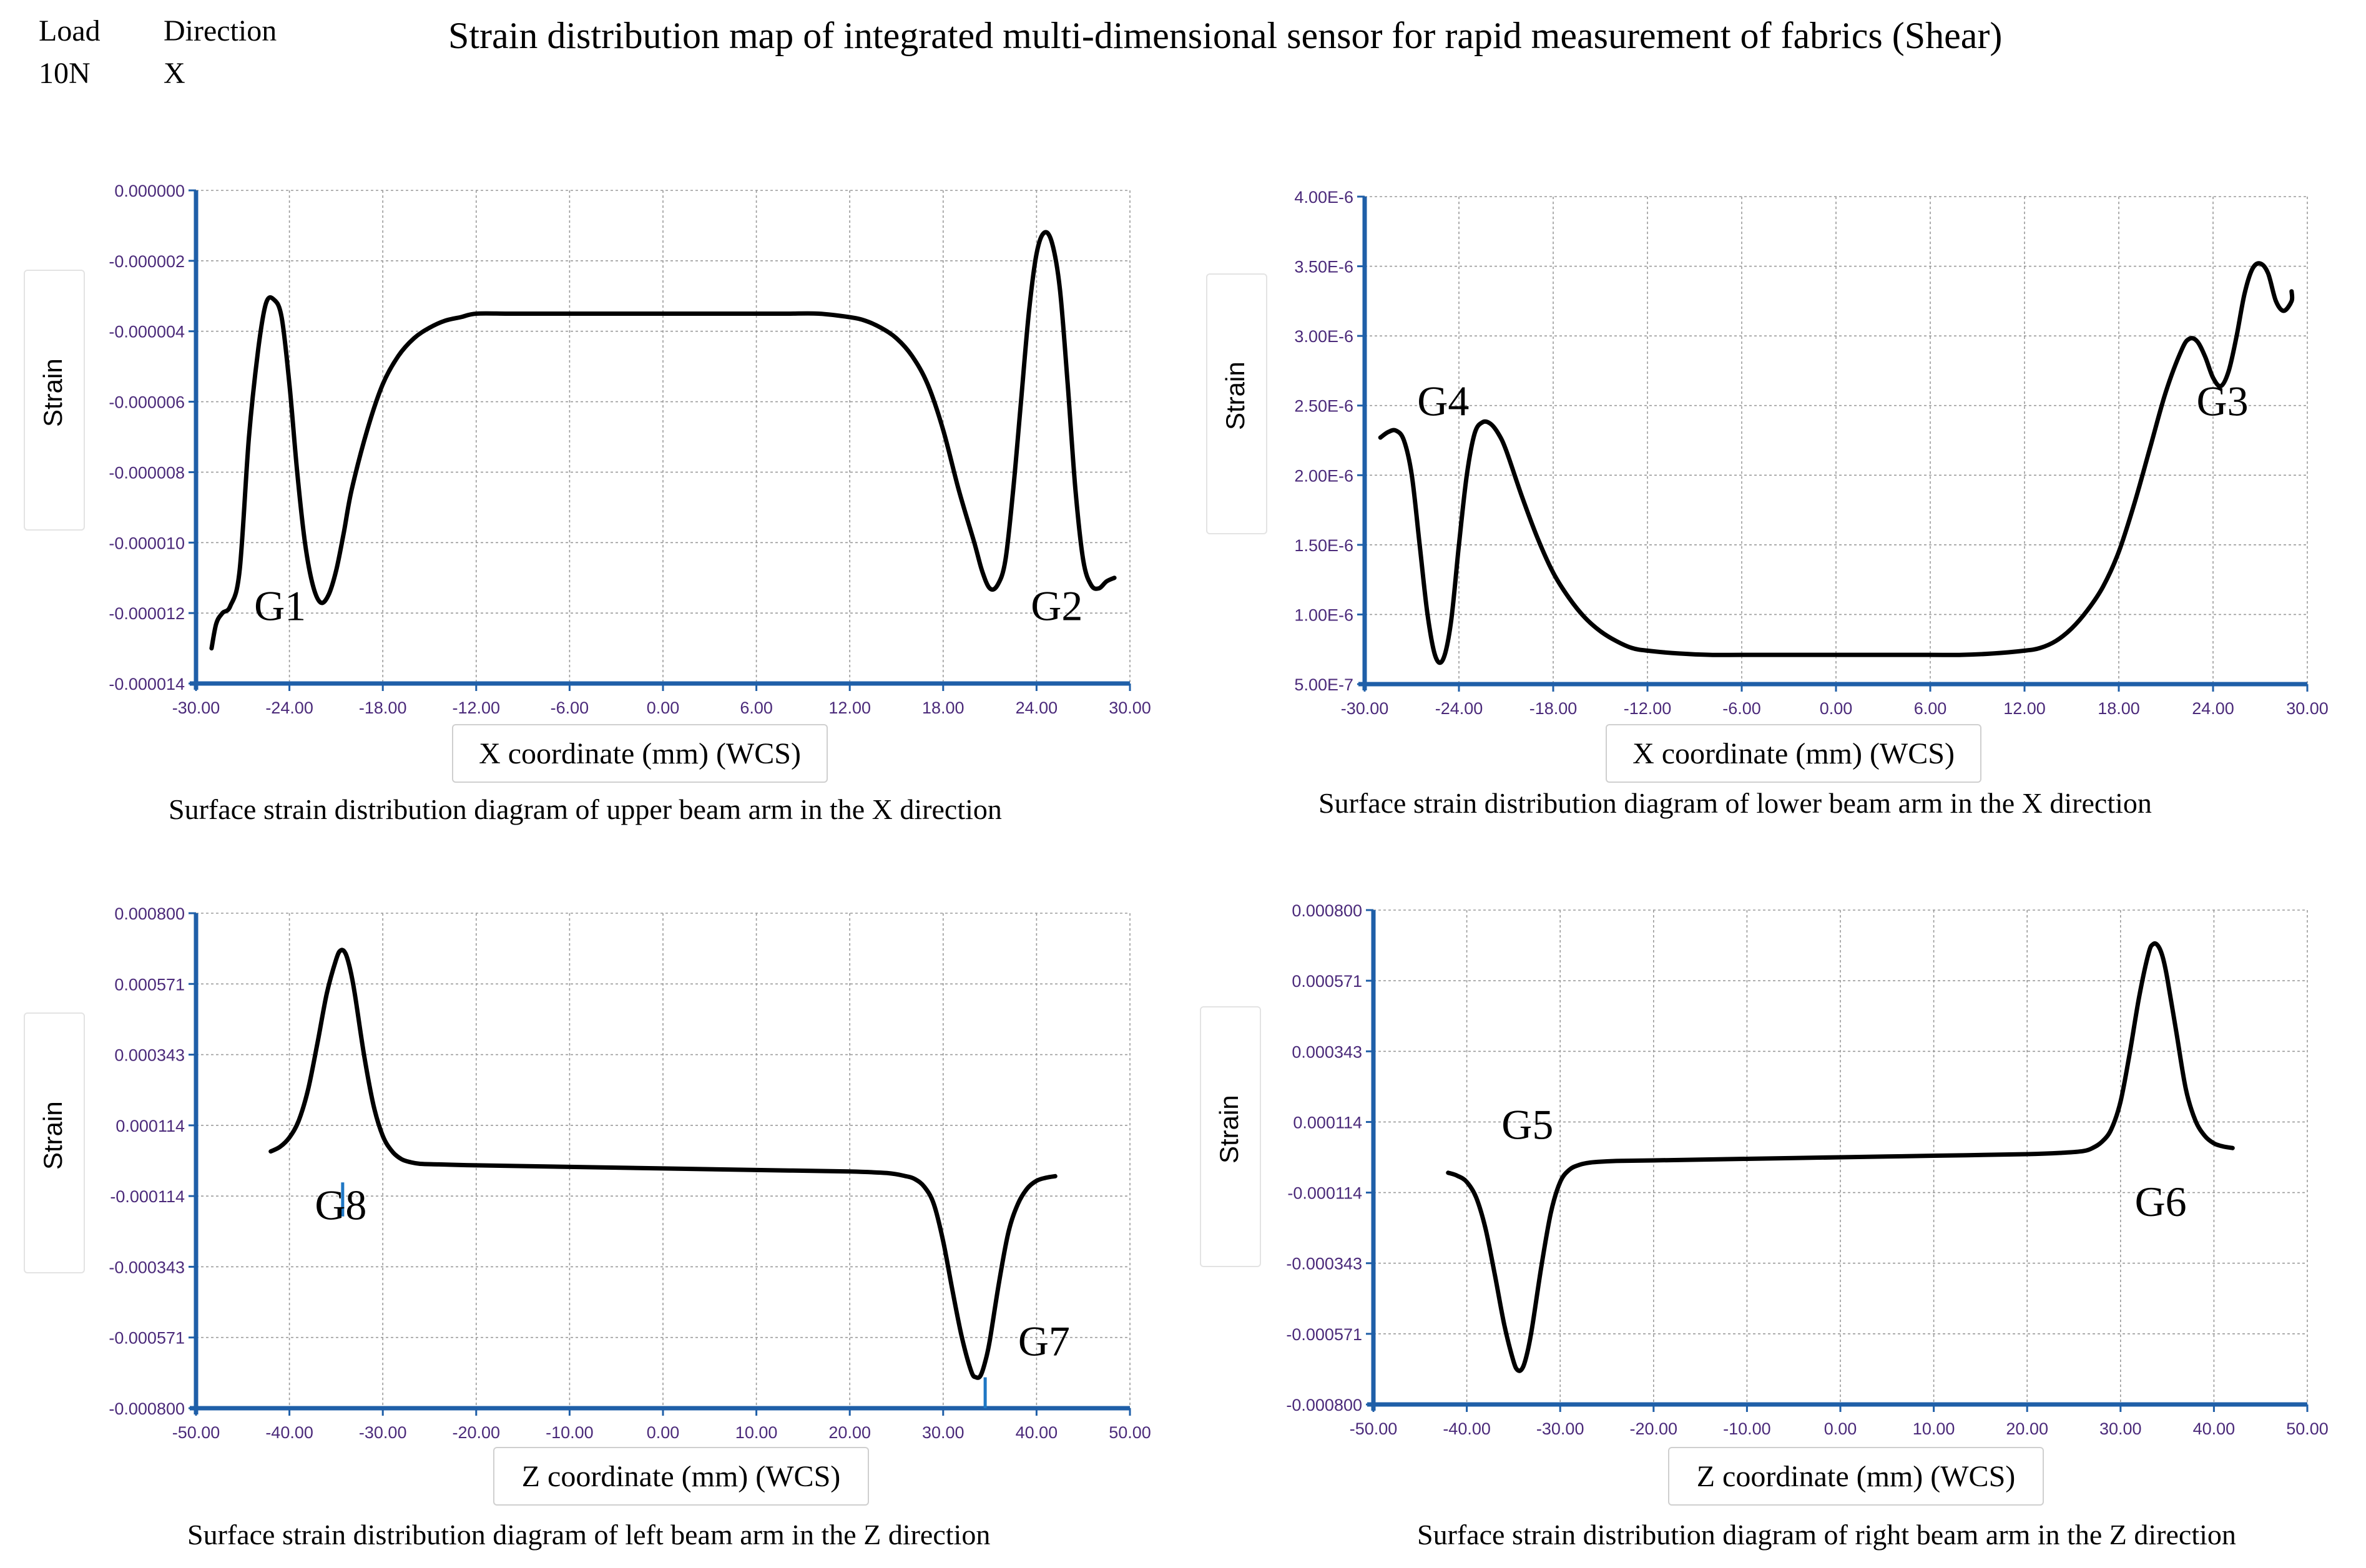 This screenshot has height=1568, width=2366. Describe the element at coordinates (147, 332) in the screenshot. I see `y-tick-label: -0.000004` at that location.